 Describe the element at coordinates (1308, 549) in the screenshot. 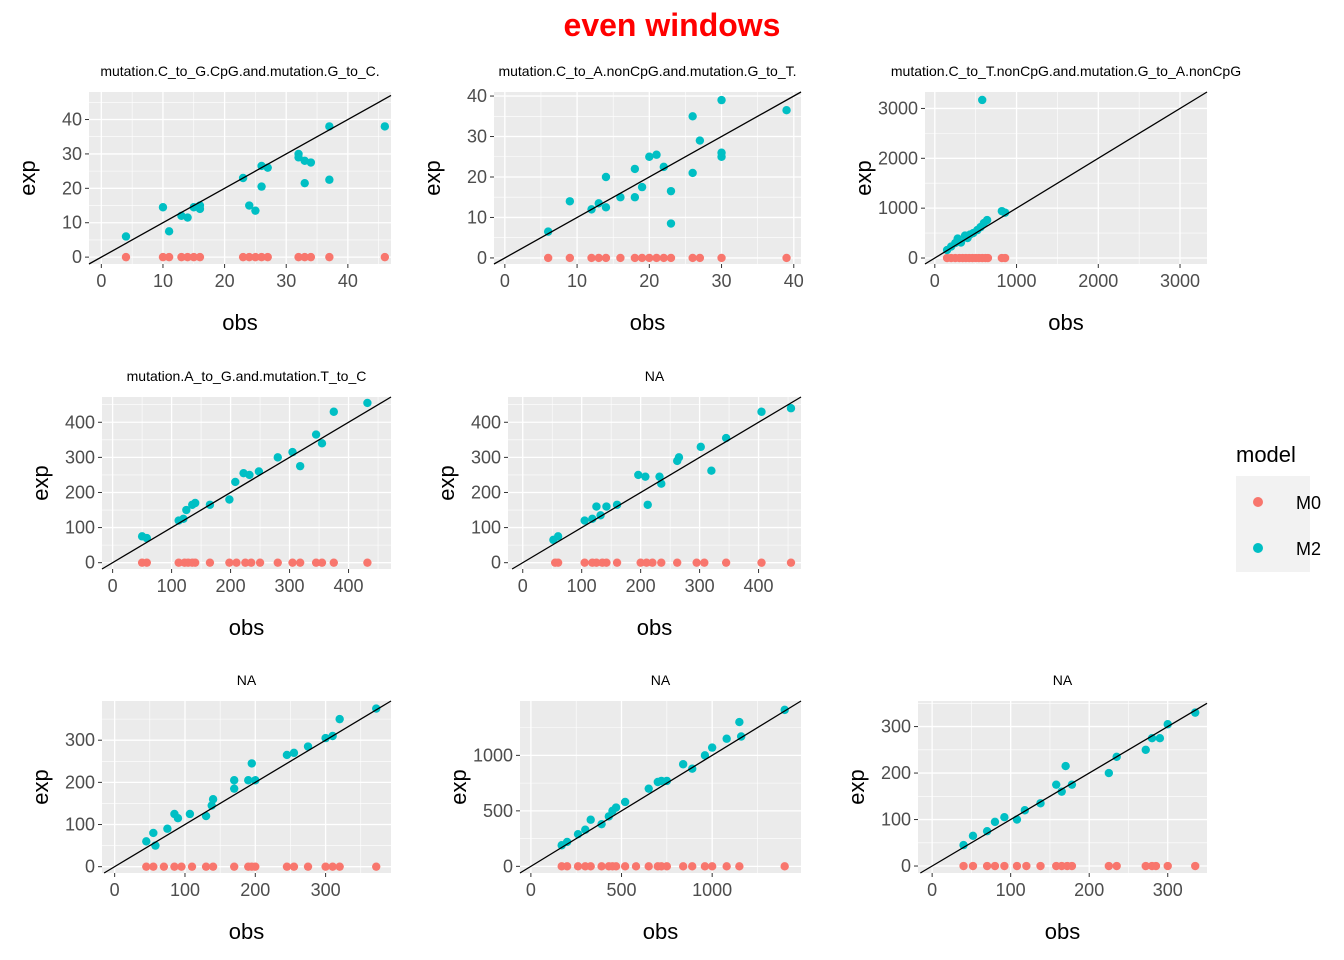

I see `legend-label-m2: M2` at that location.